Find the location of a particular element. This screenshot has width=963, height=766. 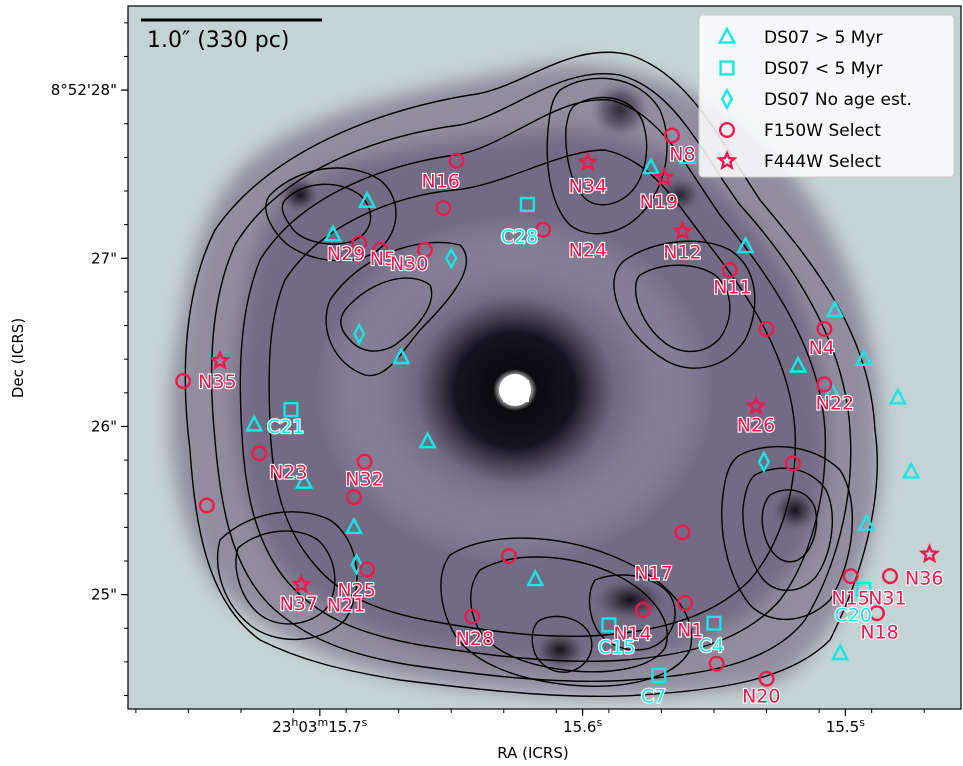

y-tick-label: 26" is located at coordinates (104, 426).